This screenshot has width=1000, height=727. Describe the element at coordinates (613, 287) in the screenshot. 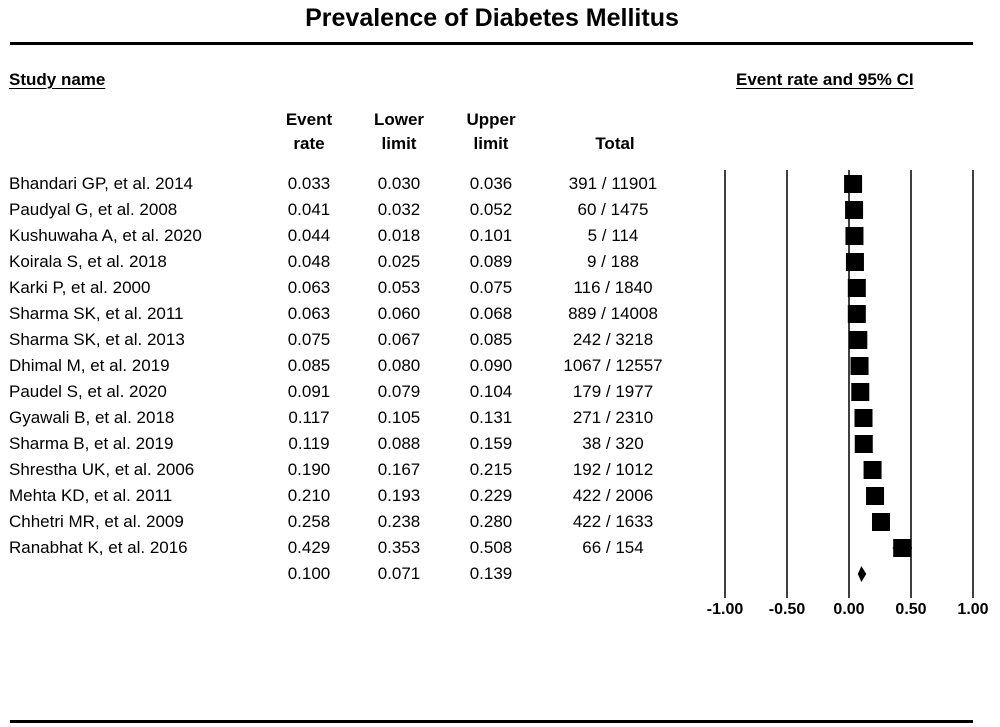

I see `total-value: 116 / 1840` at that location.